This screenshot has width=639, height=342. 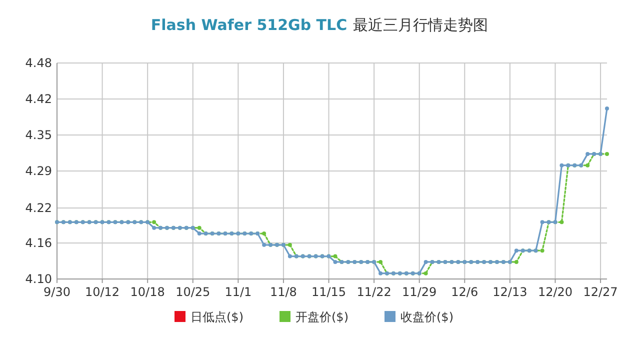 I want to click on x-tick-label: 11/29, so click(x=419, y=292).